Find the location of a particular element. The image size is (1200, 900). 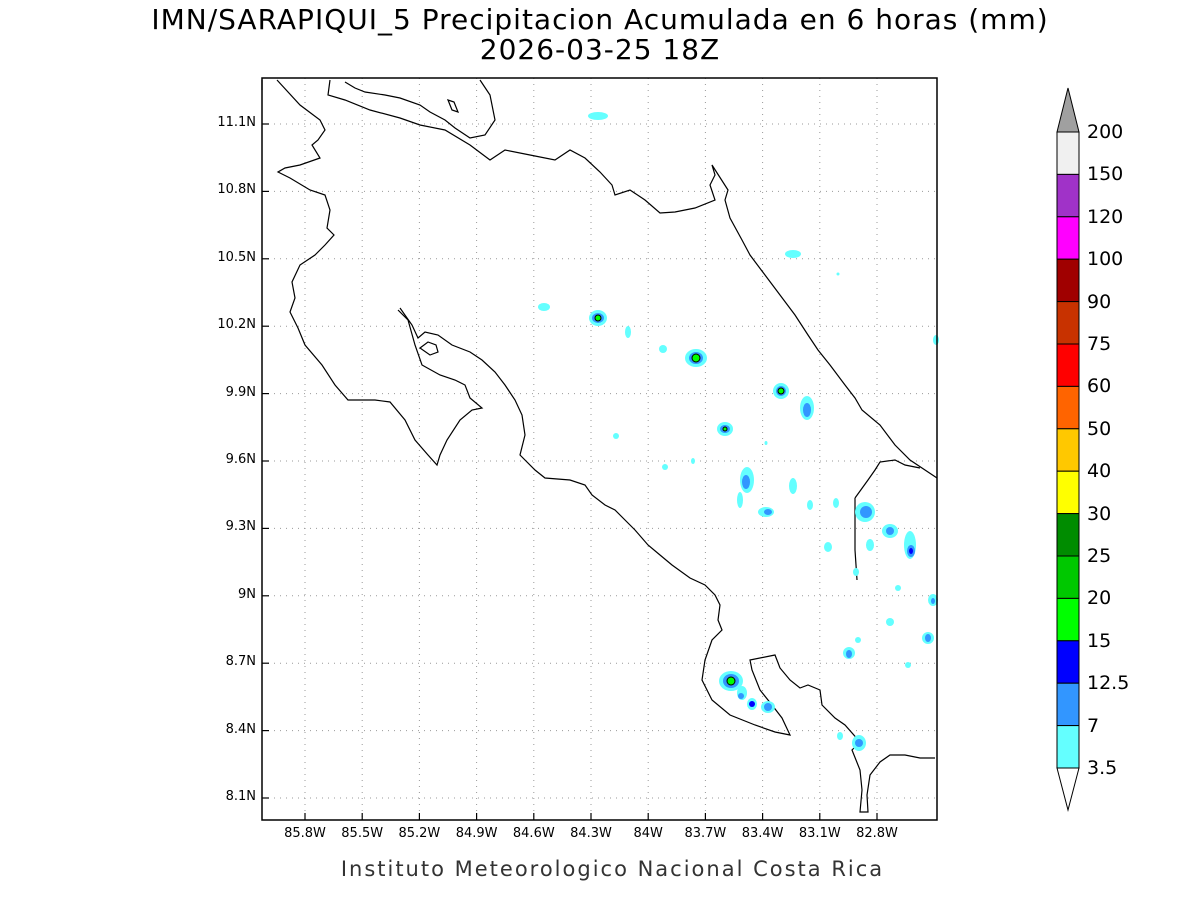

latitude-label: 8.4N is located at coordinates (240, 729).